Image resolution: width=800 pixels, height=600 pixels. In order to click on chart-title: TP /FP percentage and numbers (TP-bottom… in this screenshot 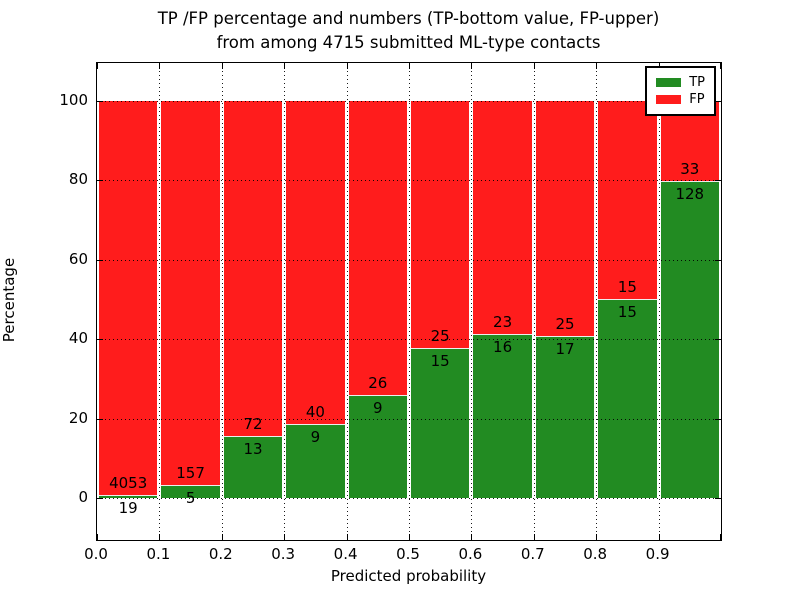, I will do `click(408, 31)`.